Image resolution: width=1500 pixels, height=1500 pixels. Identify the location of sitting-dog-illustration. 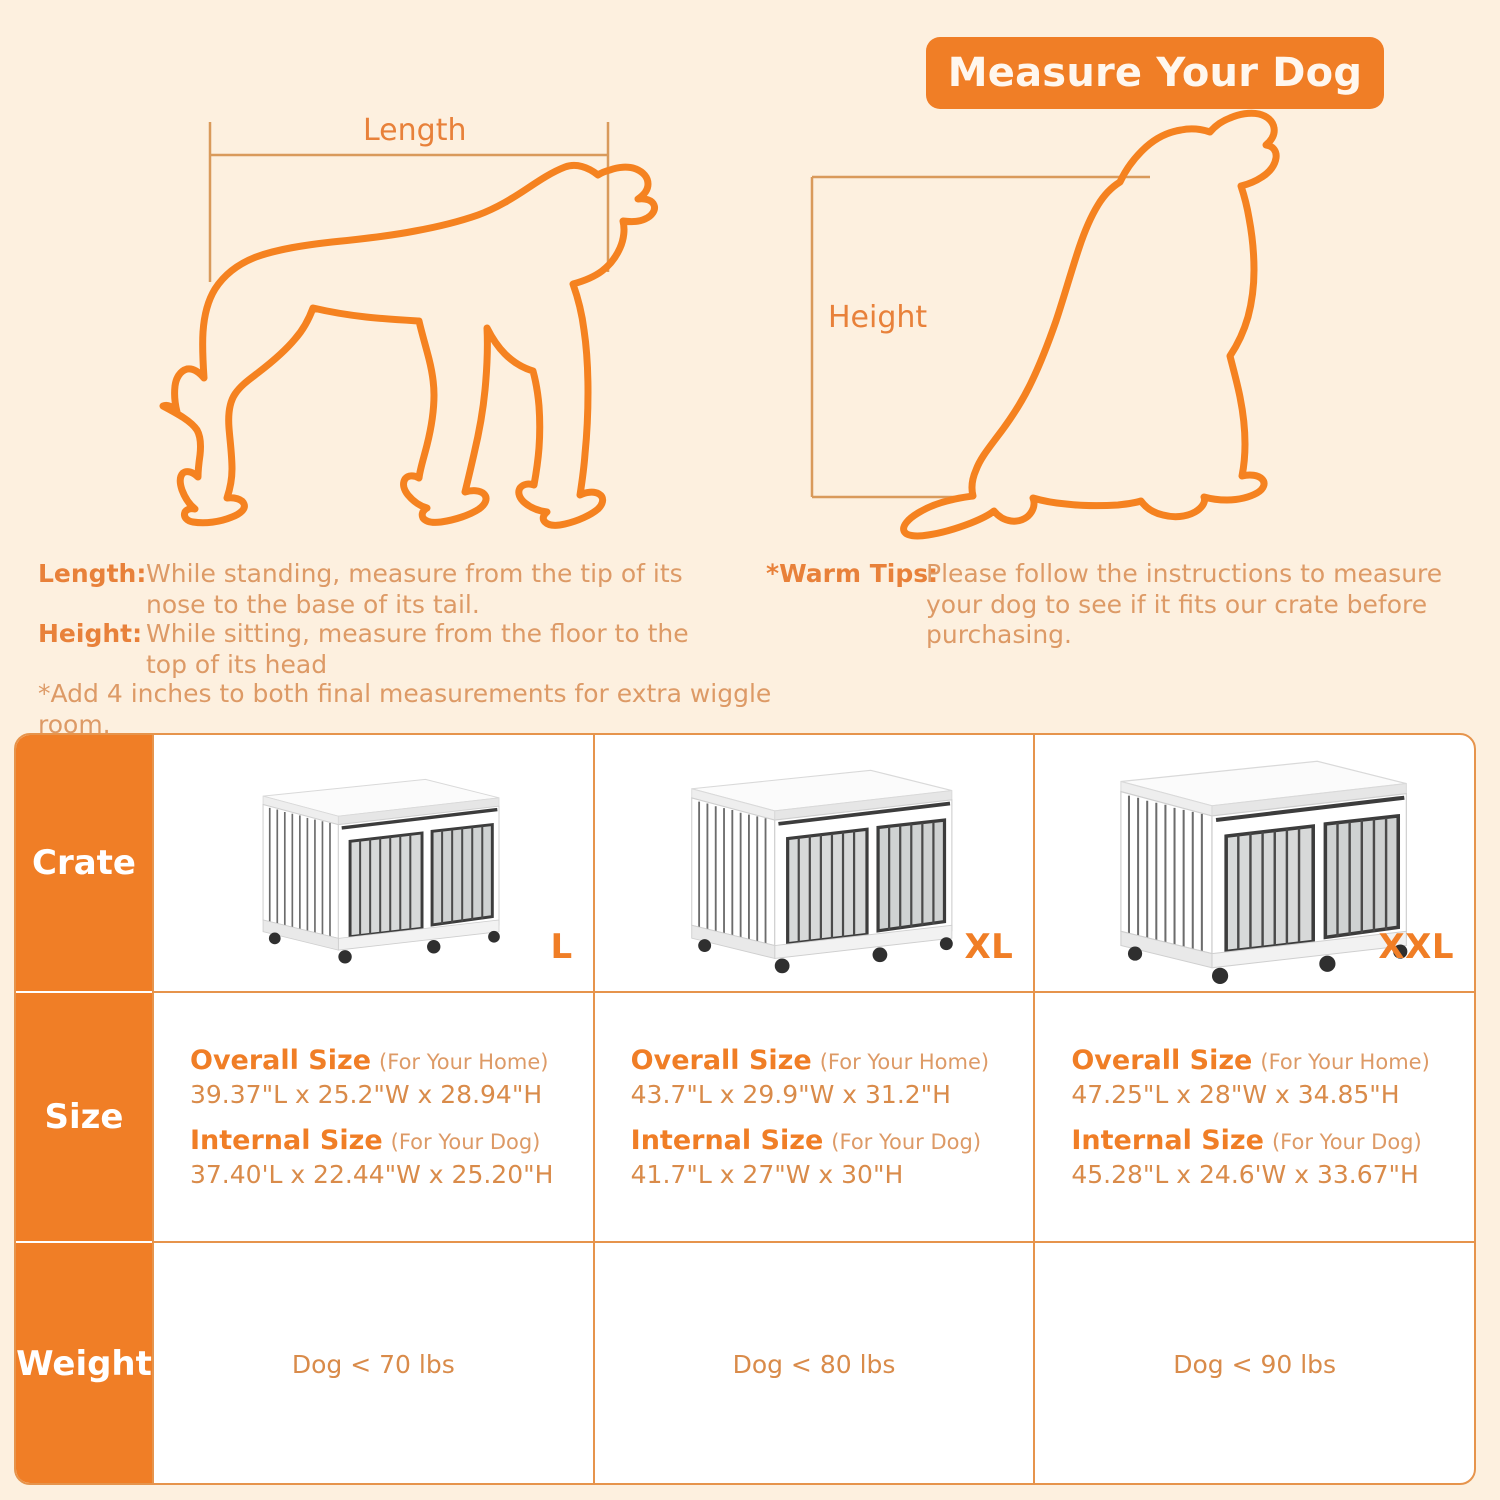
(1045, 324).